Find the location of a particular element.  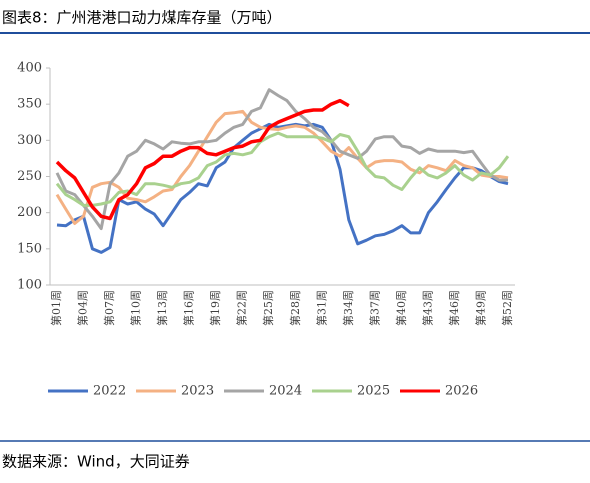

legend-label: 2025 is located at coordinates (373, 391).